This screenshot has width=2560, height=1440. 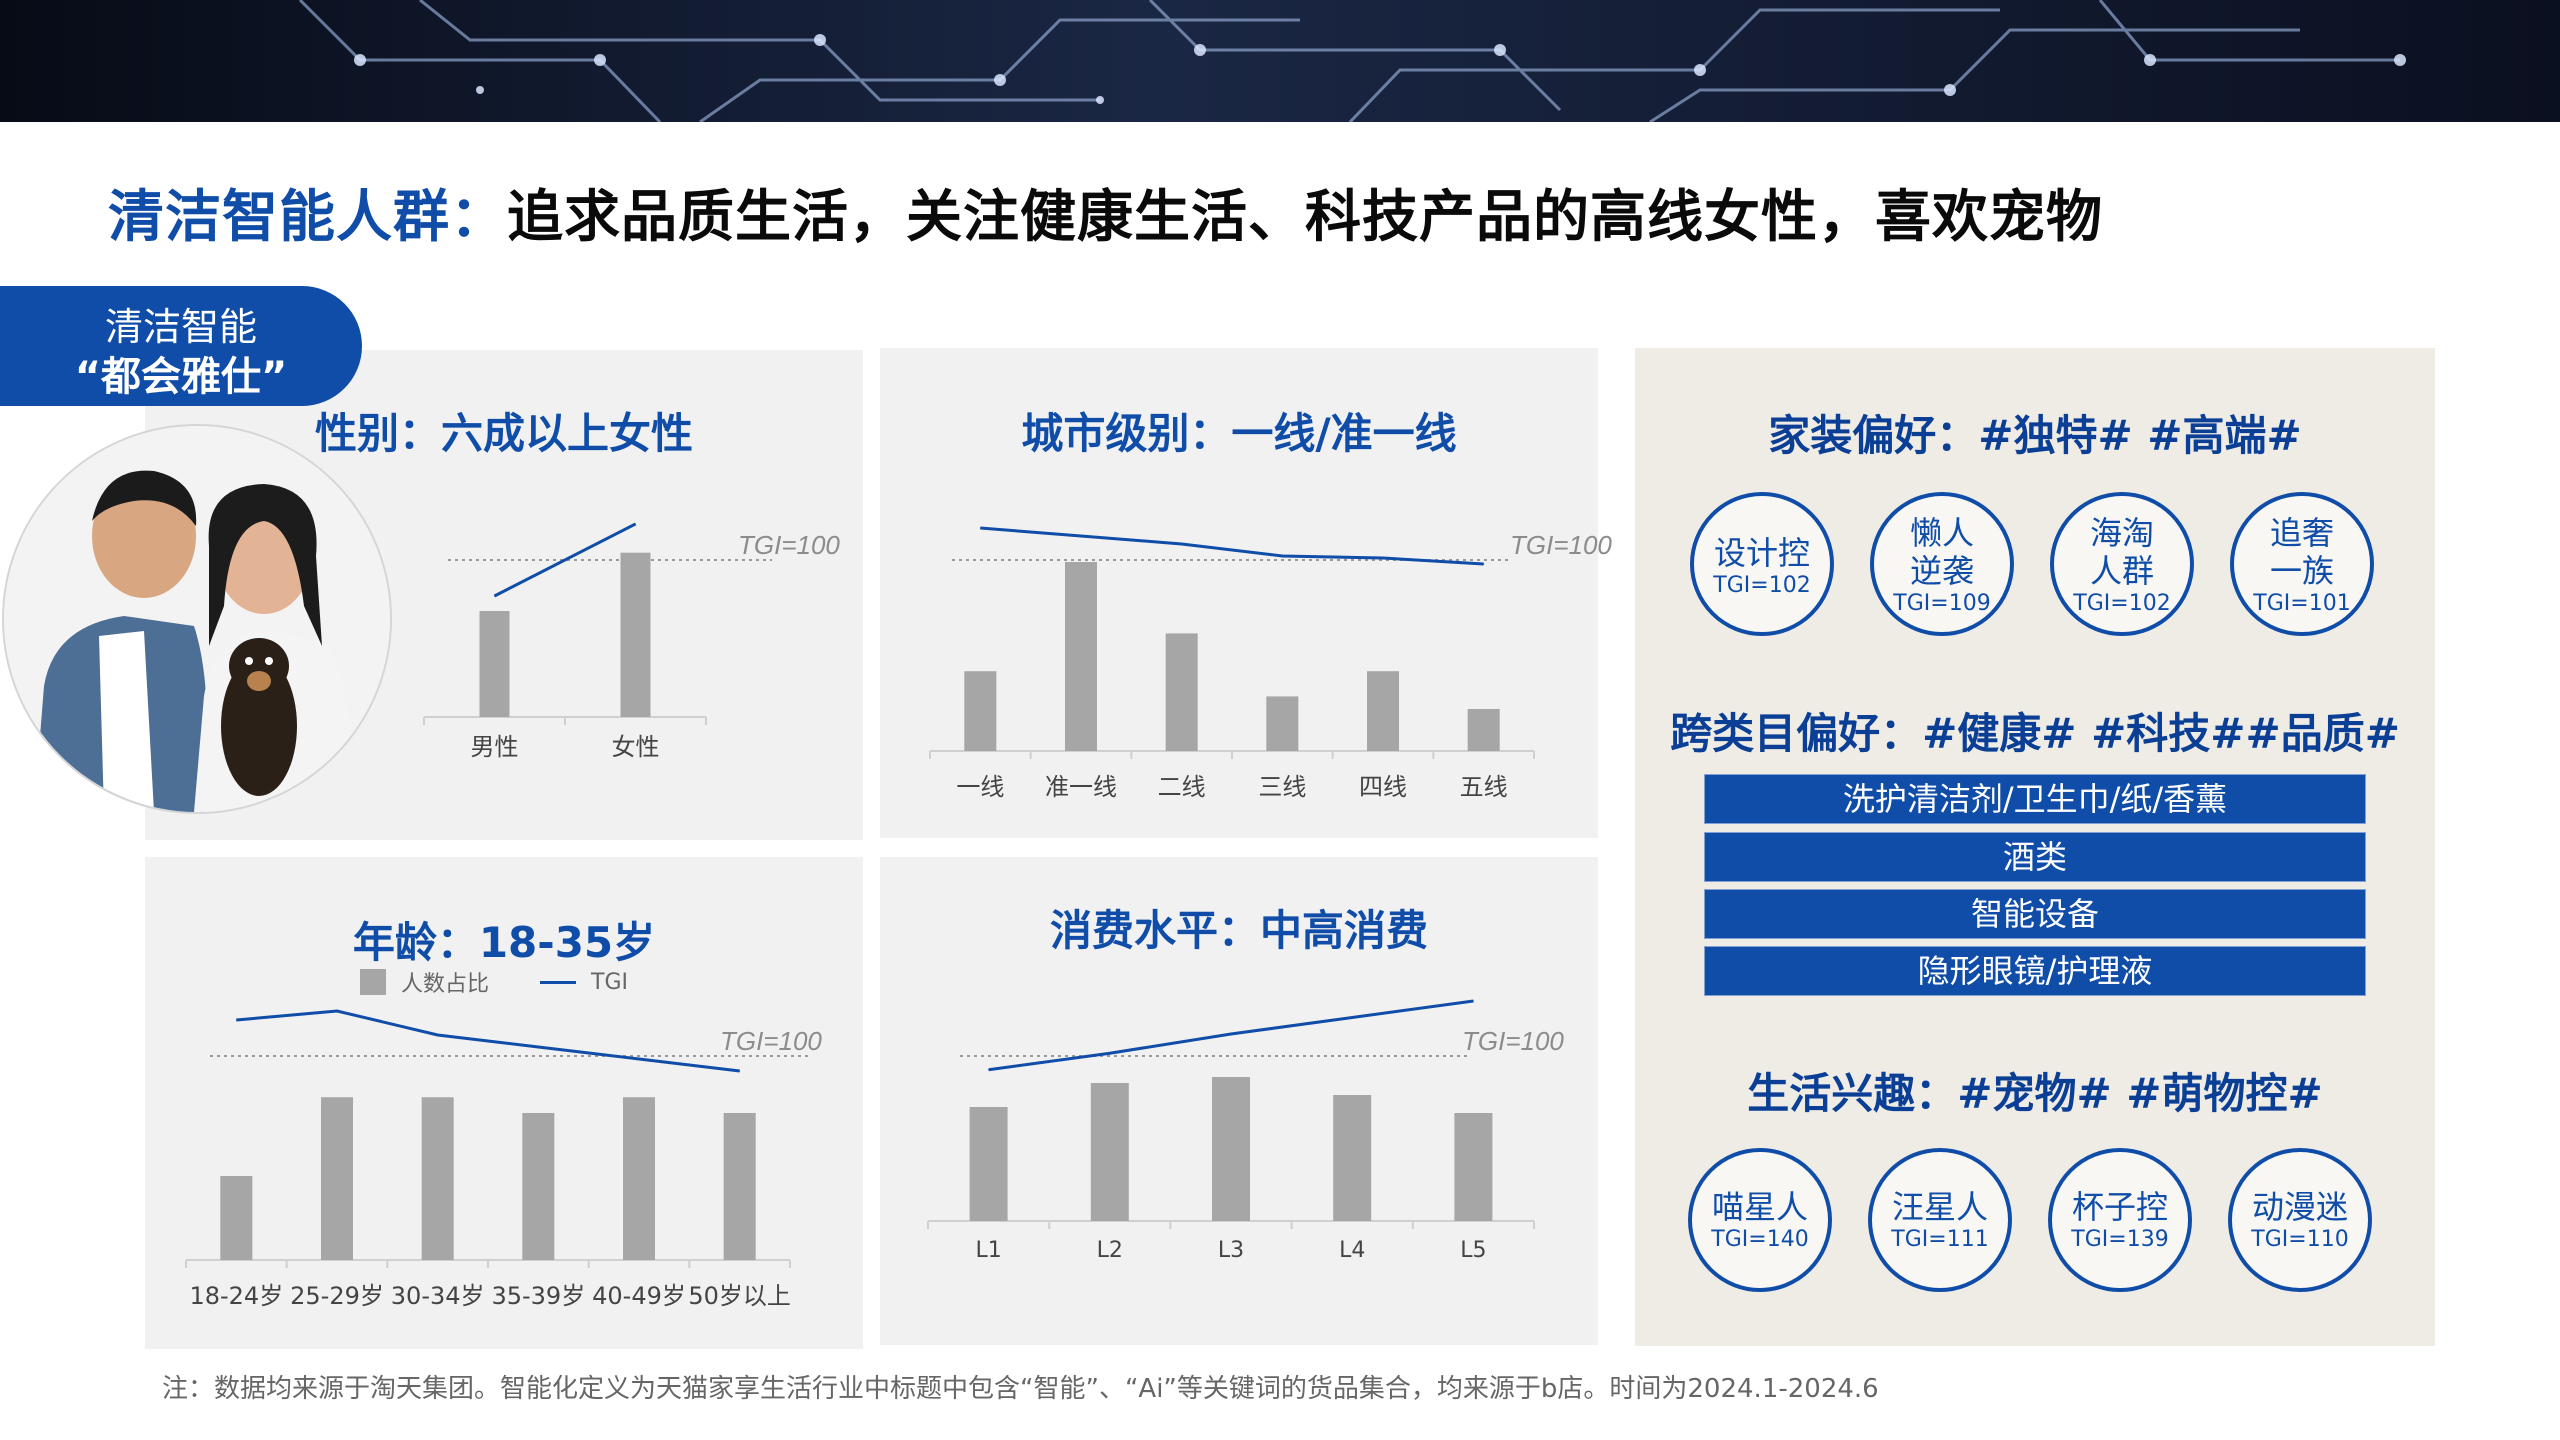 What do you see at coordinates (494, 982) in the screenshot?
I see `age-legend: 人数占比 TGI` at bounding box center [494, 982].